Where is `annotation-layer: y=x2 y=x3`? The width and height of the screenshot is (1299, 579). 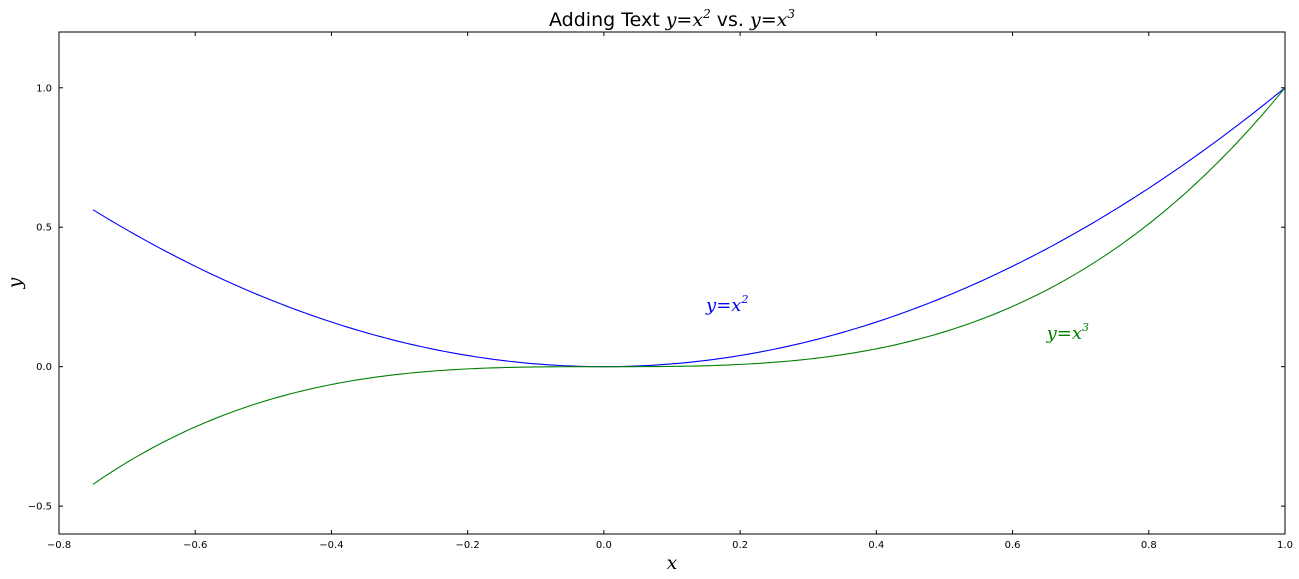 annotation-layer: y=x2 y=x3 is located at coordinates (897, 318).